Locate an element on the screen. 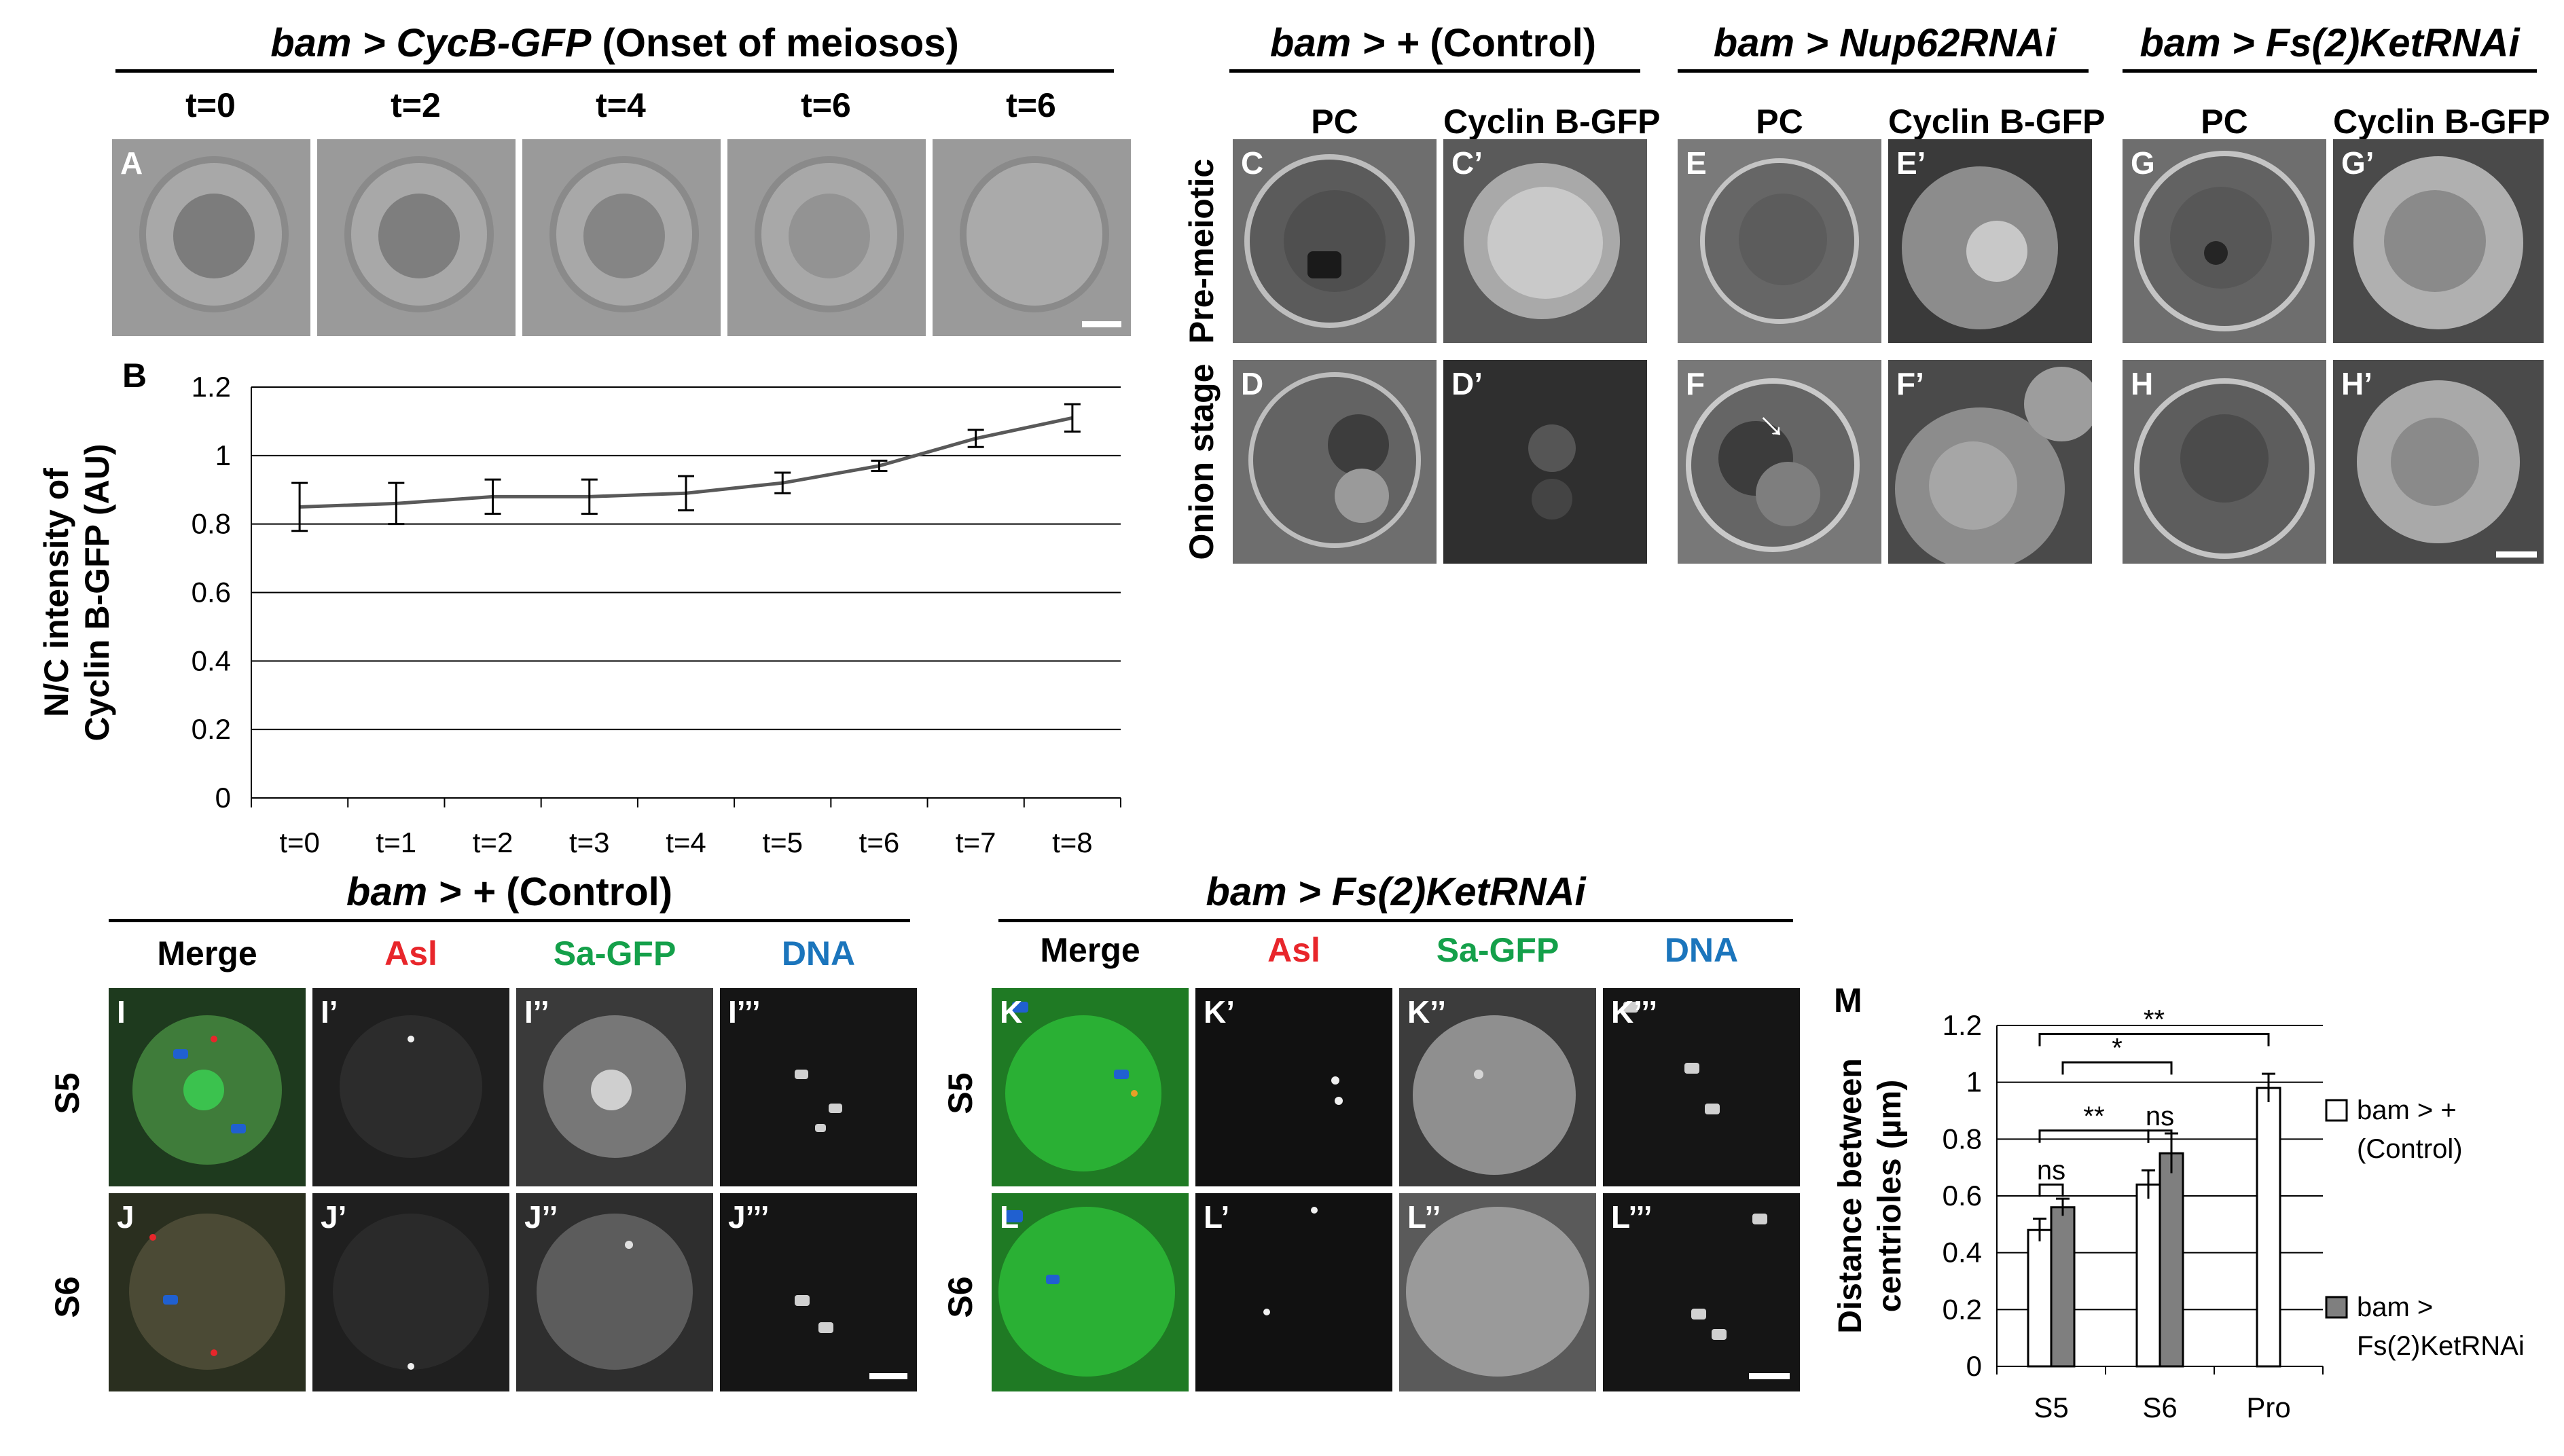 The width and height of the screenshot is (2564, 1456). panel-label: M is located at coordinates (1848, 1000).